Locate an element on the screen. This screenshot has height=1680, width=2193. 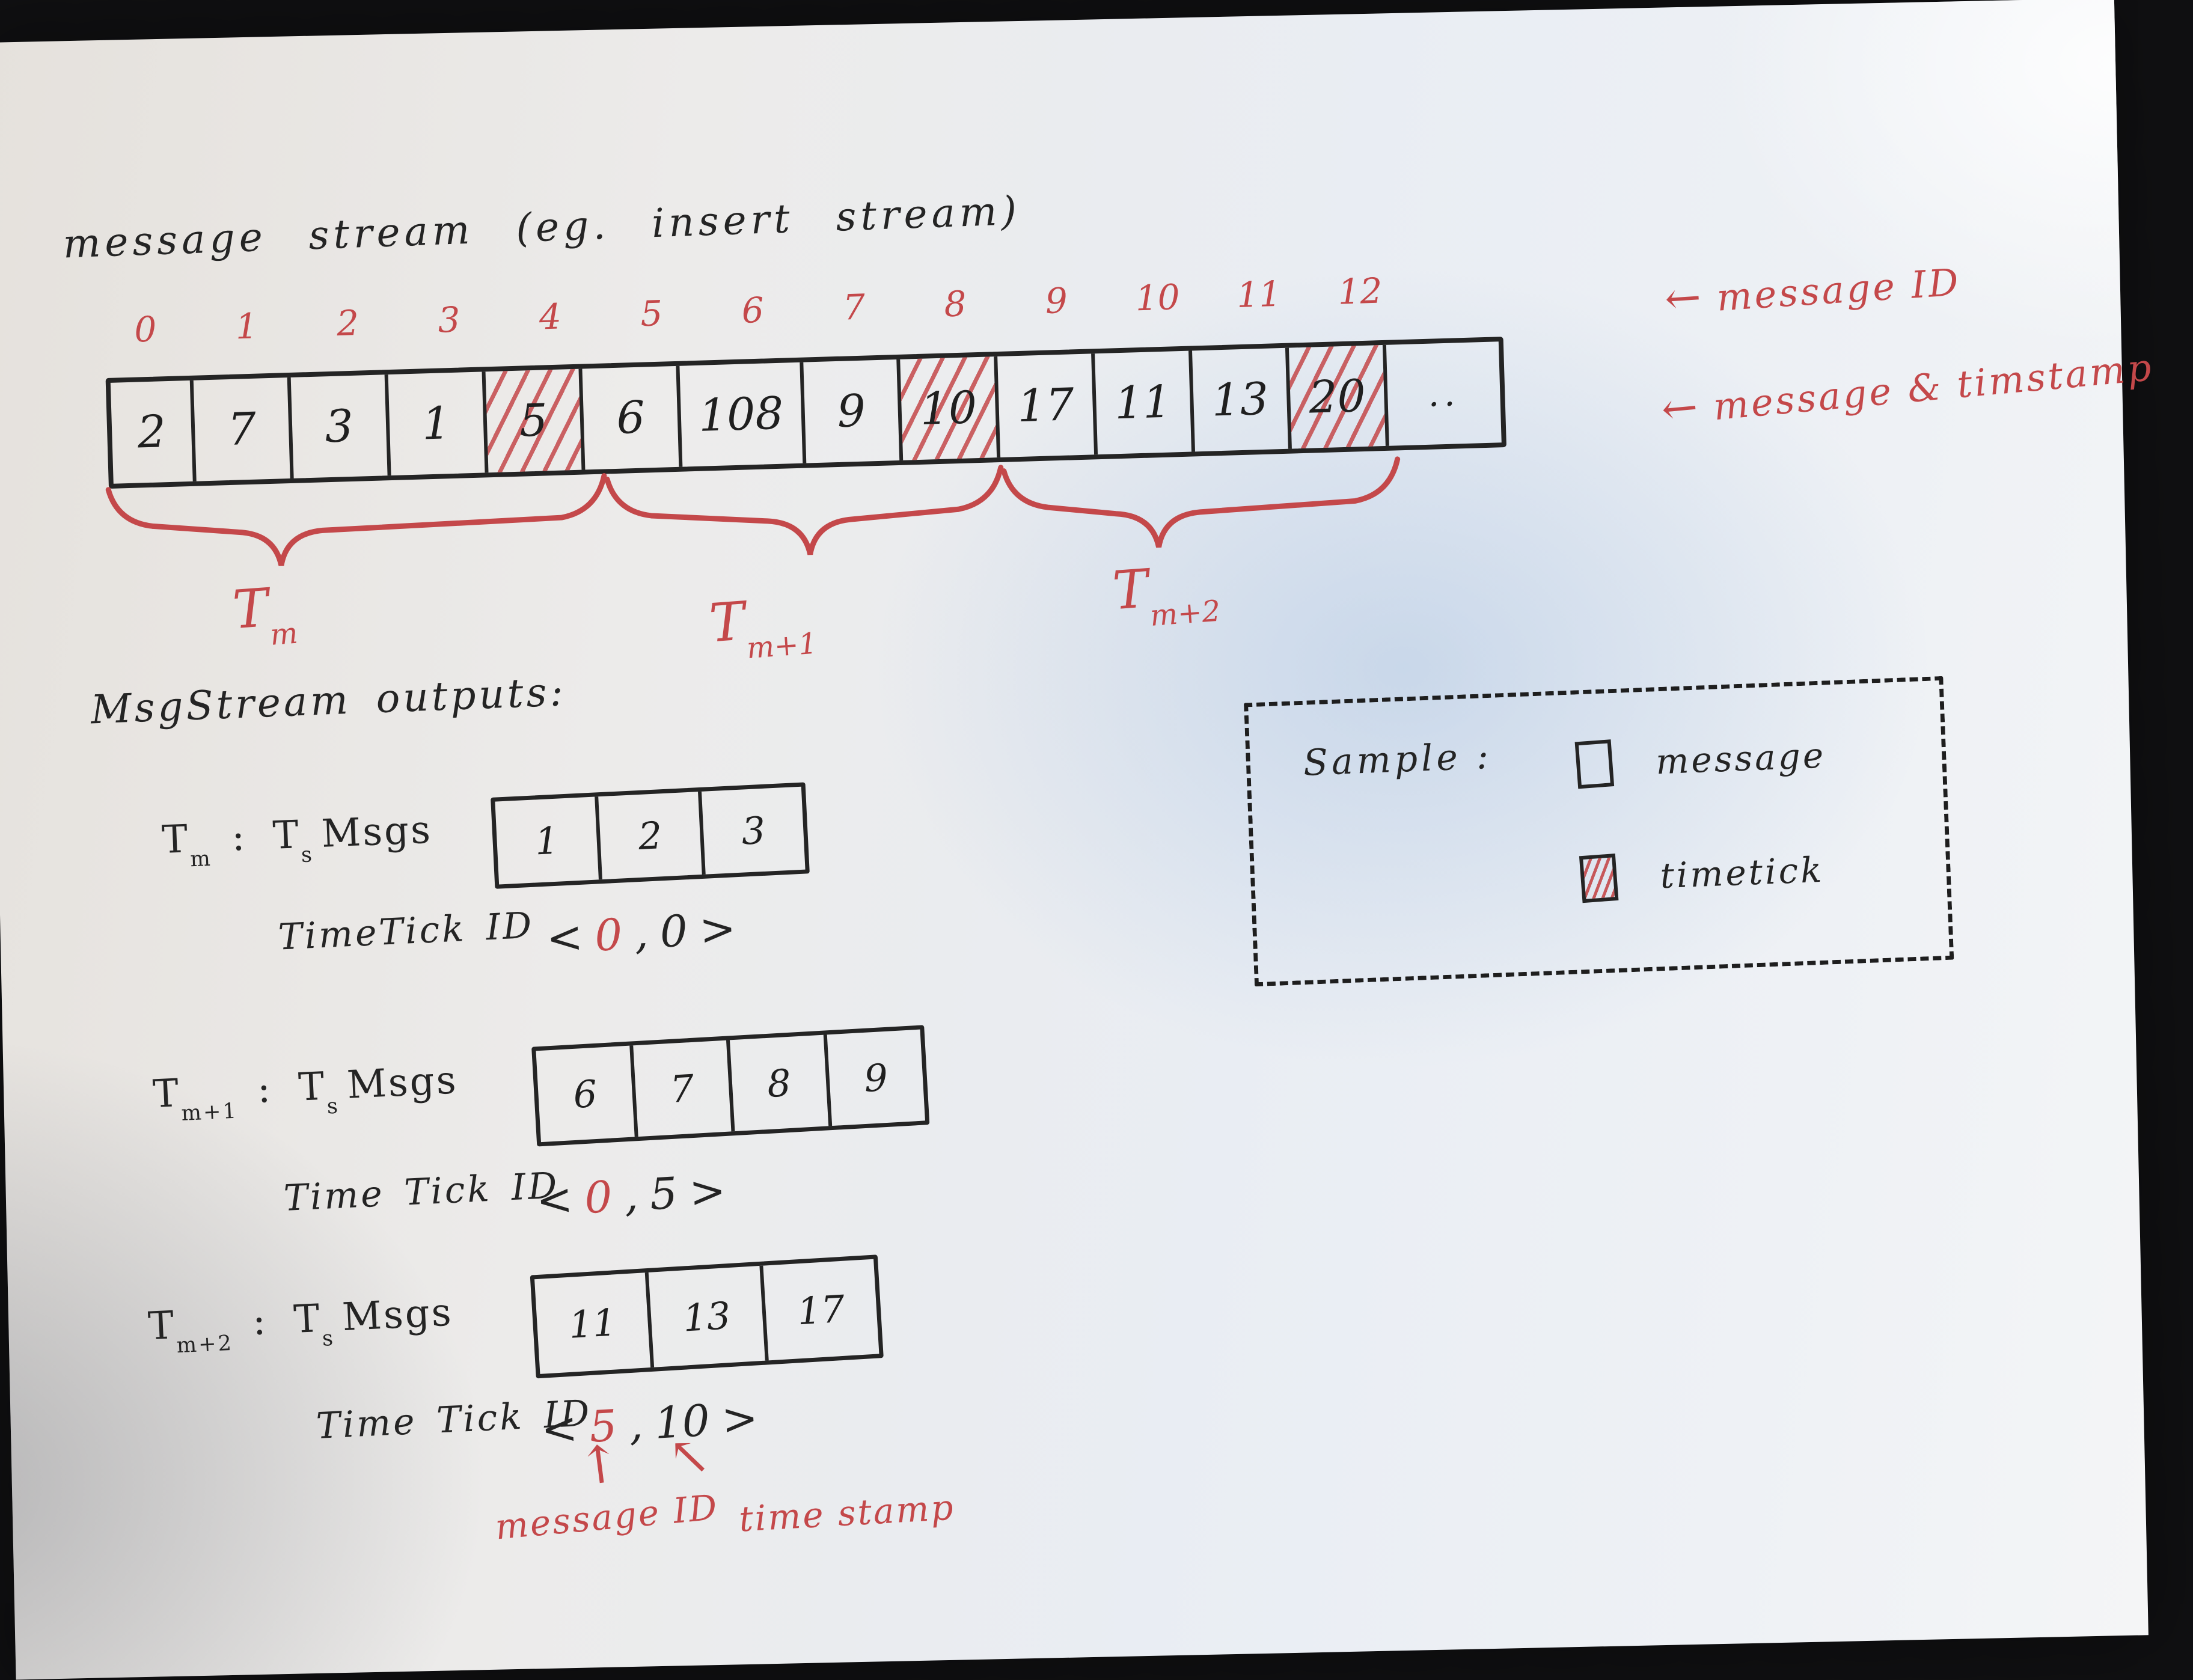
output-cell: 2 is located at coordinates (652, 836).